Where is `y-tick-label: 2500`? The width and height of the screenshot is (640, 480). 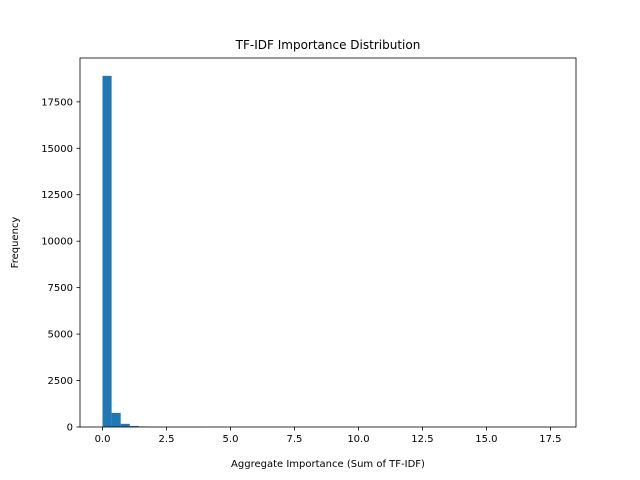
y-tick-label: 2500 is located at coordinates (60, 381).